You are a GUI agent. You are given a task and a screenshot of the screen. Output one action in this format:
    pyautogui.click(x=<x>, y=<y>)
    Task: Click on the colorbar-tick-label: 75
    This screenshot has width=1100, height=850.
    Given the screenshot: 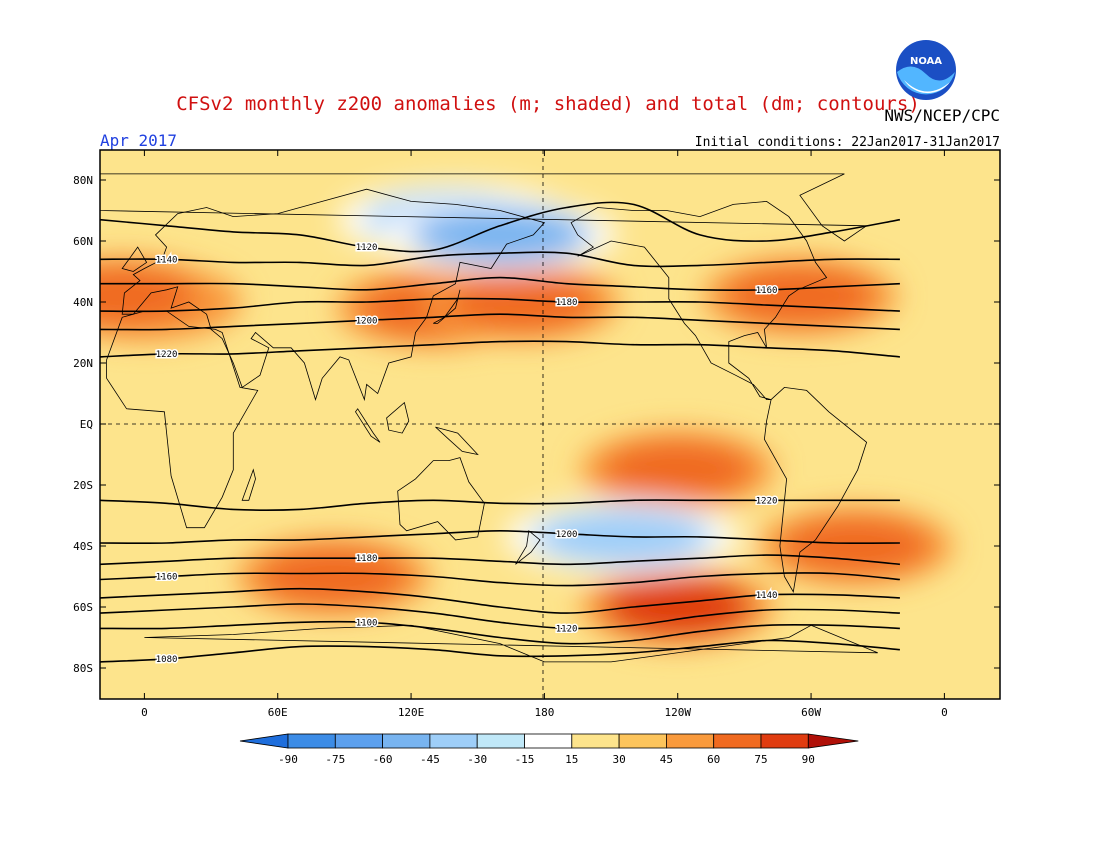 What is the action you would take?
    pyautogui.click(x=760, y=759)
    